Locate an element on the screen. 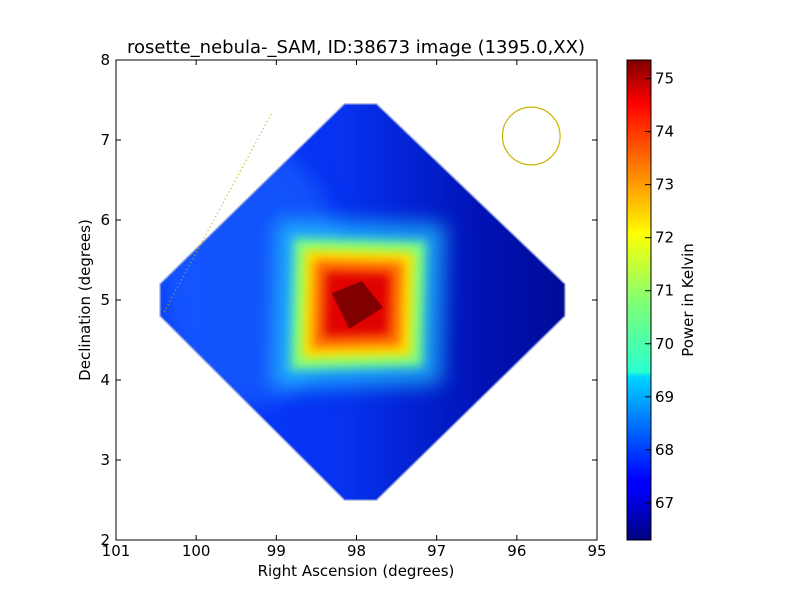 This screenshot has width=800, height=600. colorbar-tick-label: 68 is located at coordinates (664, 450).